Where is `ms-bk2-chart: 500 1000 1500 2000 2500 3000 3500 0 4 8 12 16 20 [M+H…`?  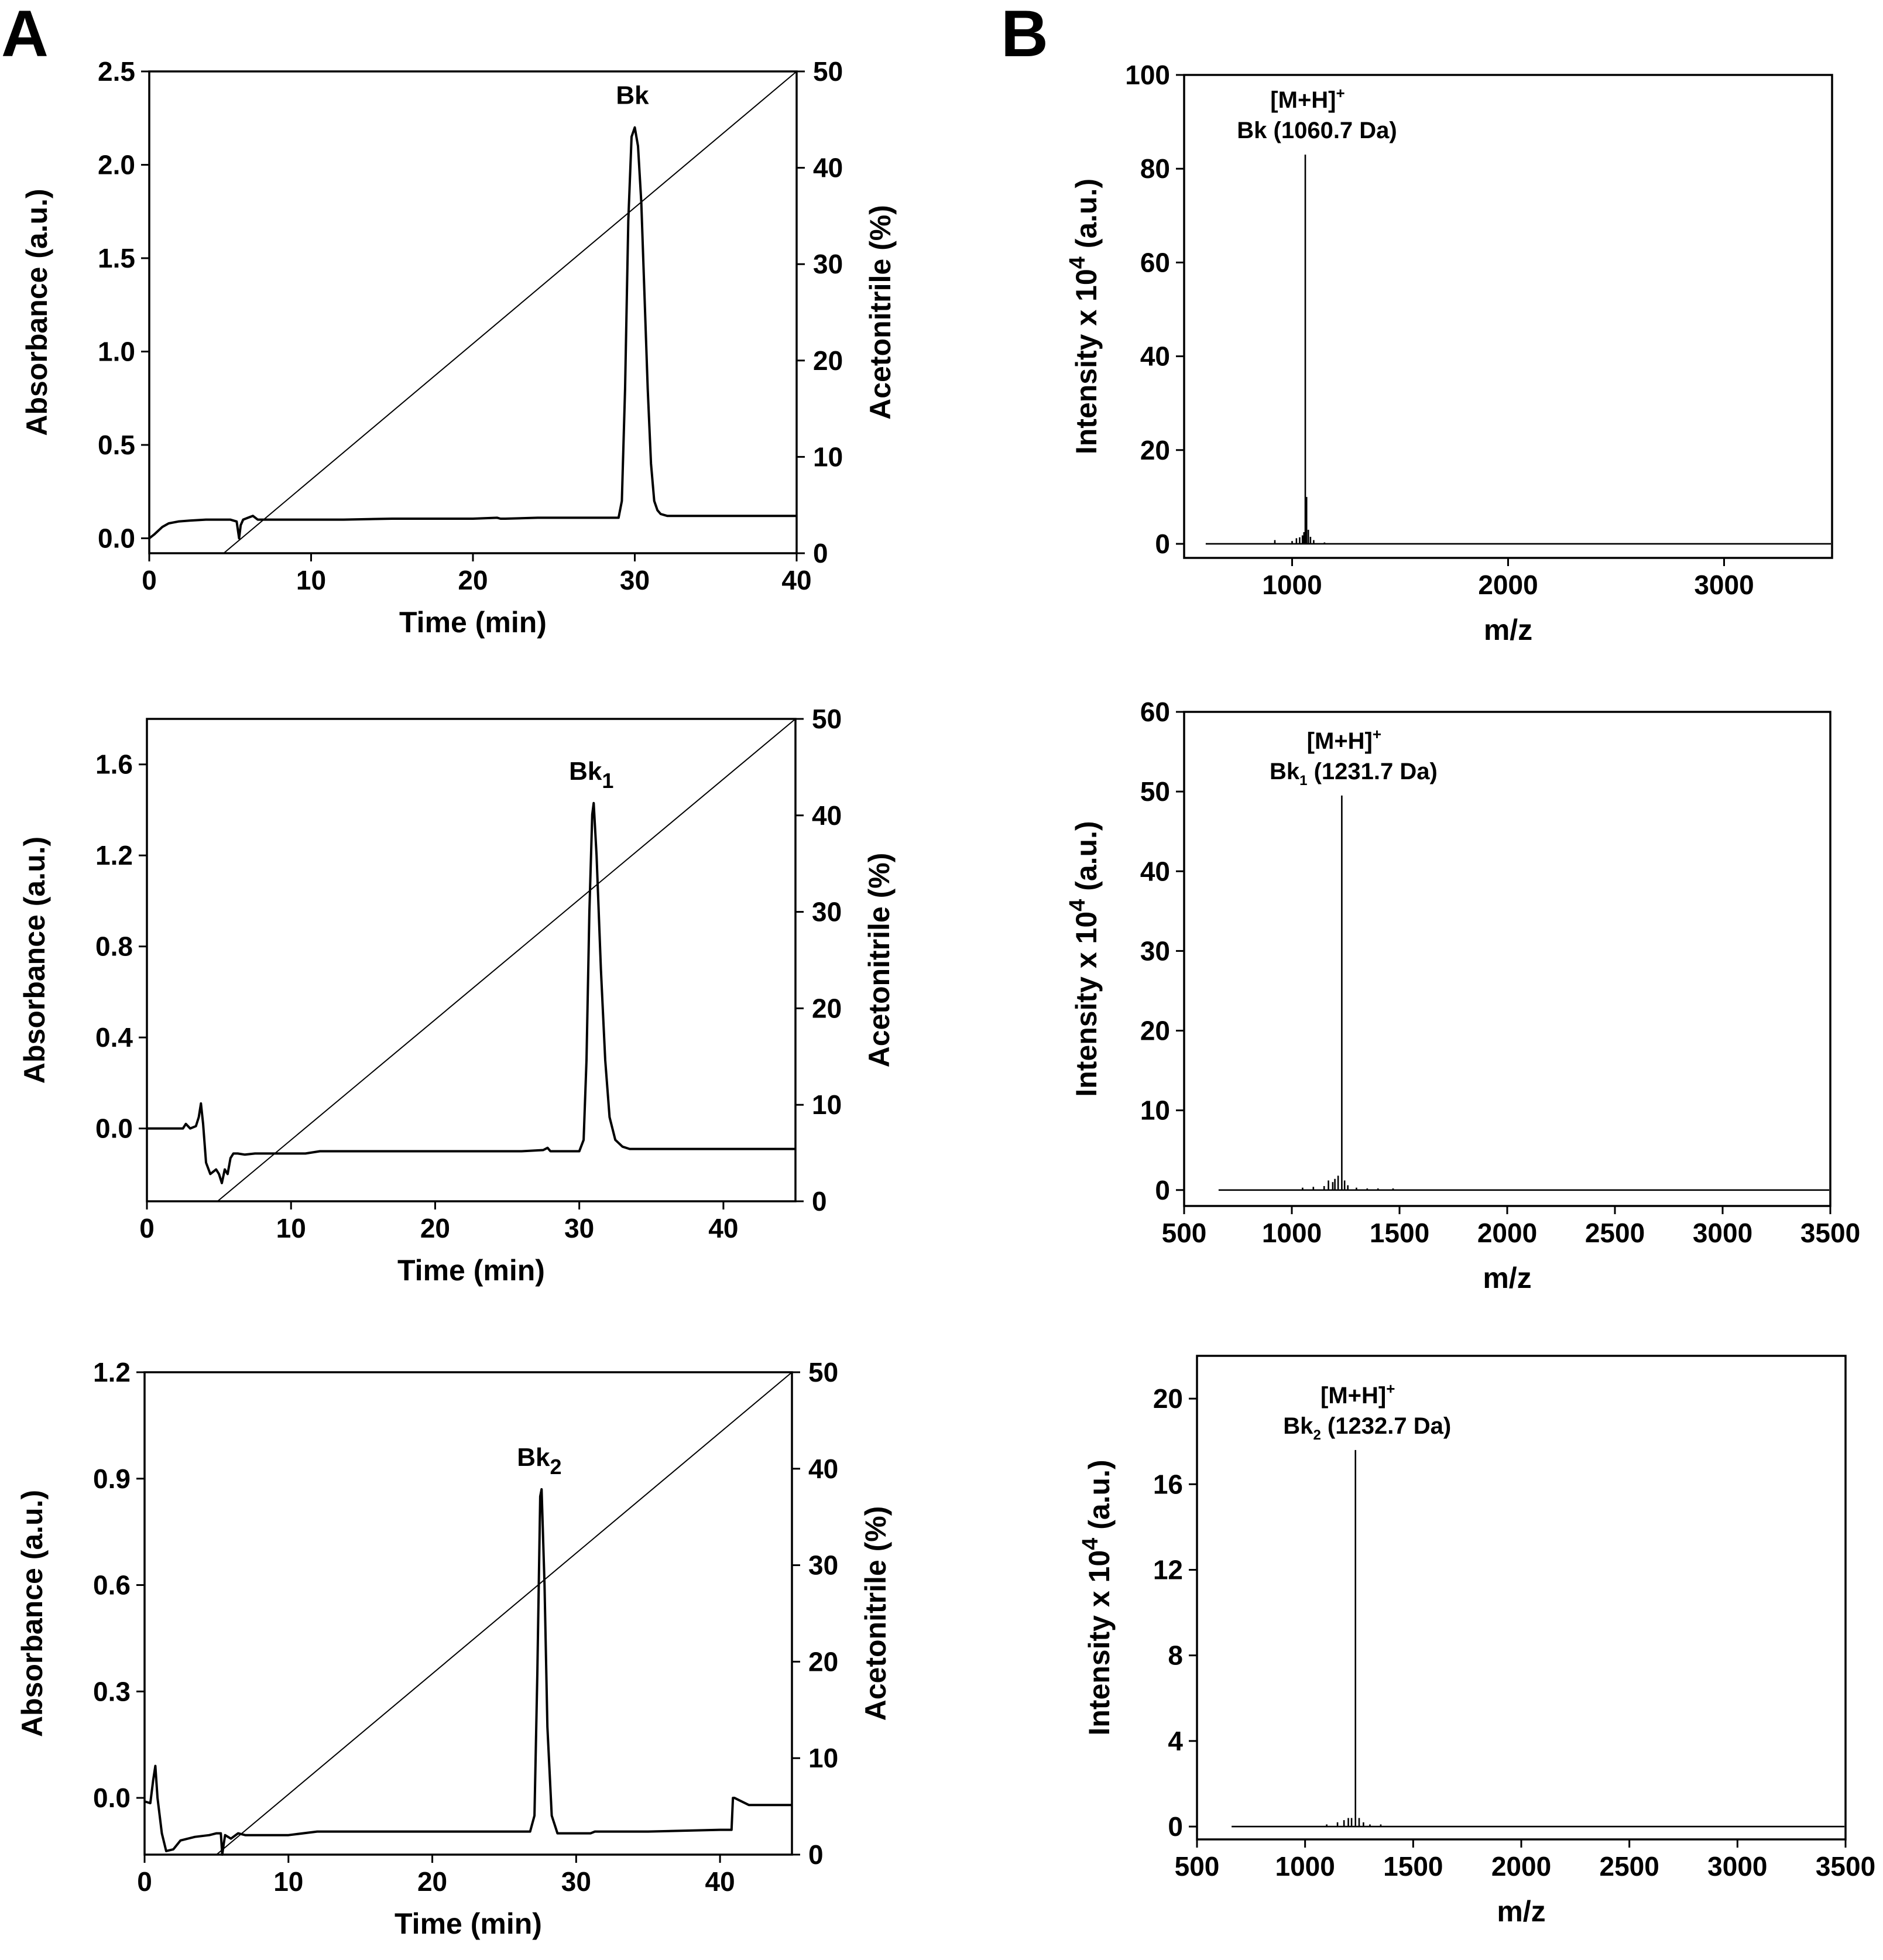
ms-bk2-chart: 500 1000 1500 2000 2500 3000 3500 0 4 8 12 16 20 [M+H… is located at coordinates (1476, 1642).